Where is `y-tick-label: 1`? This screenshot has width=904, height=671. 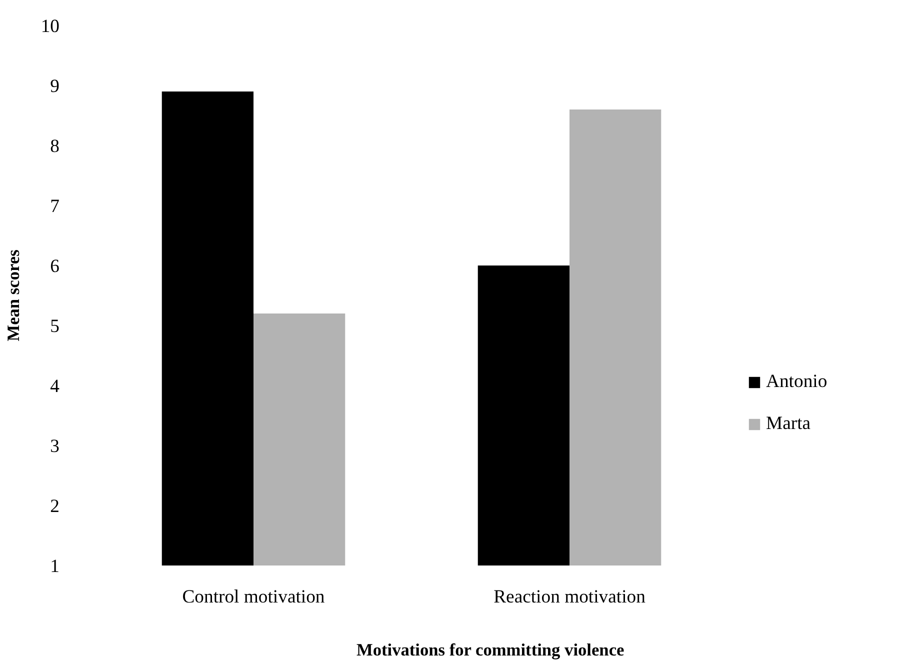
y-tick-label: 1 is located at coordinates (55, 566).